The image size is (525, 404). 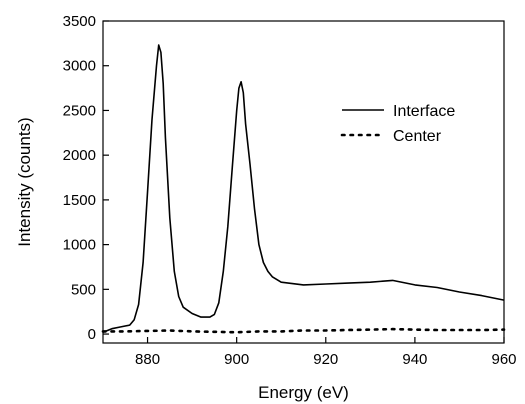 I want to click on y-tick-label: 3000, so click(x=79, y=66).